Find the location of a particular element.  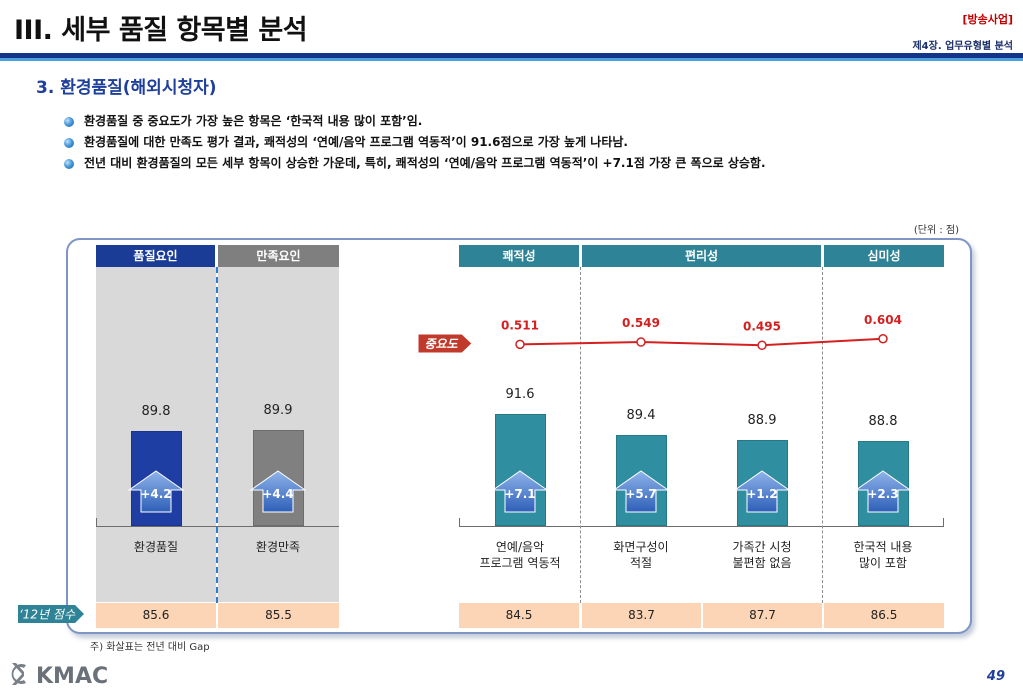

footnote: 주) 화살표는 전년 대비 Gap is located at coordinates (150, 647).